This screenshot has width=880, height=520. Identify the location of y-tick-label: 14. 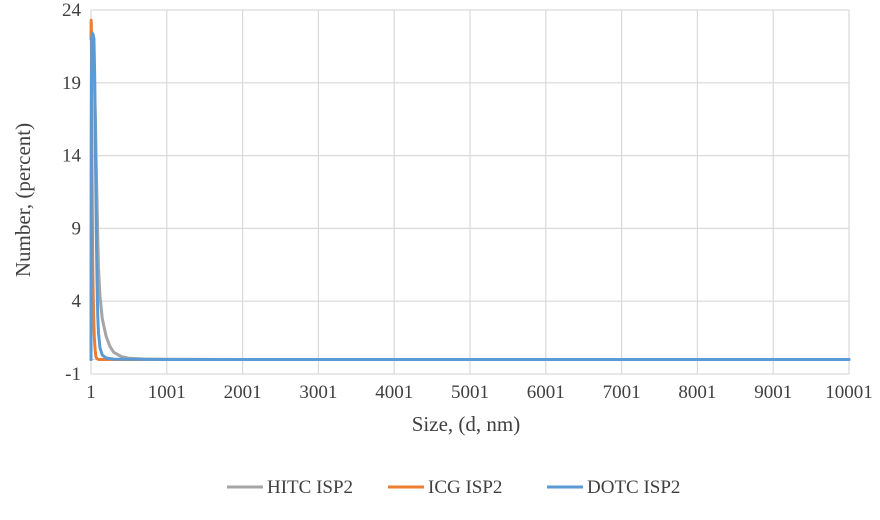
(72, 156).